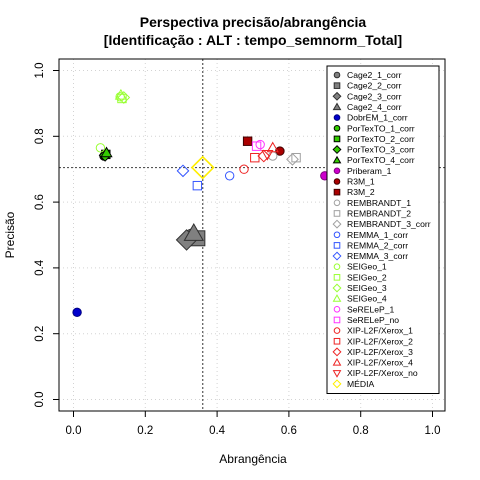  What do you see at coordinates (374, 86) in the screenshot?
I see `legend-label: Cage2_2_corr` at bounding box center [374, 86].